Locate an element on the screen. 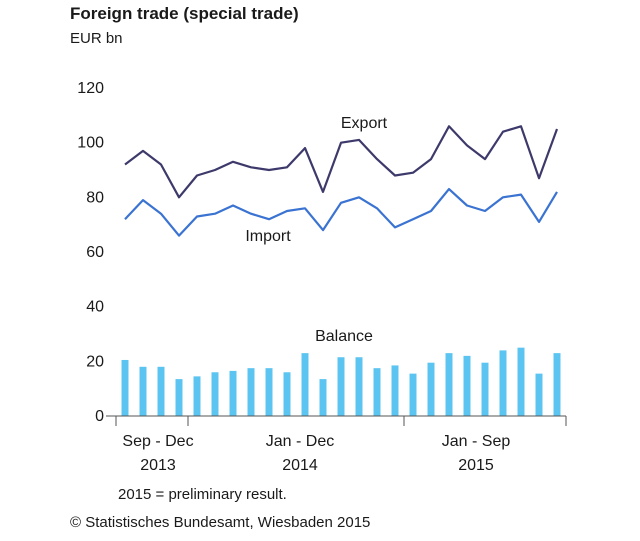  y-axis-unit: EUR bn is located at coordinates (96, 38).